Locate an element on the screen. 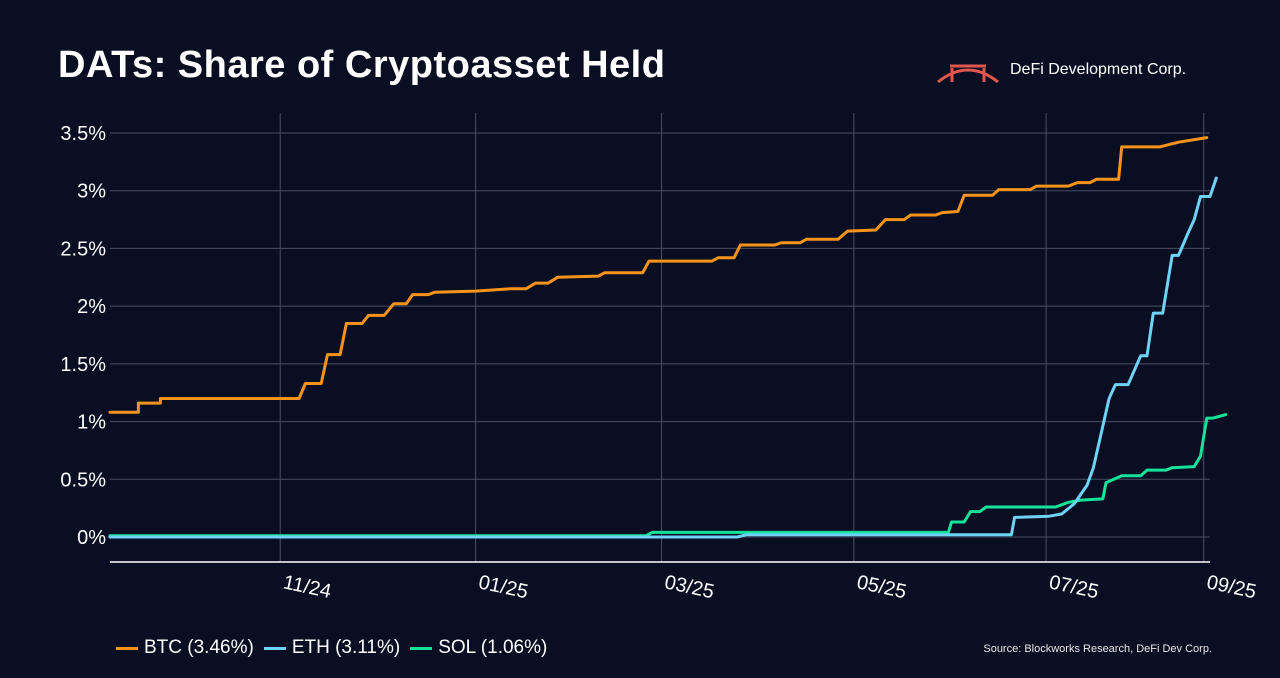 The image size is (1280, 678). x-tick-label: 05/25 is located at coordinates (882, 587).